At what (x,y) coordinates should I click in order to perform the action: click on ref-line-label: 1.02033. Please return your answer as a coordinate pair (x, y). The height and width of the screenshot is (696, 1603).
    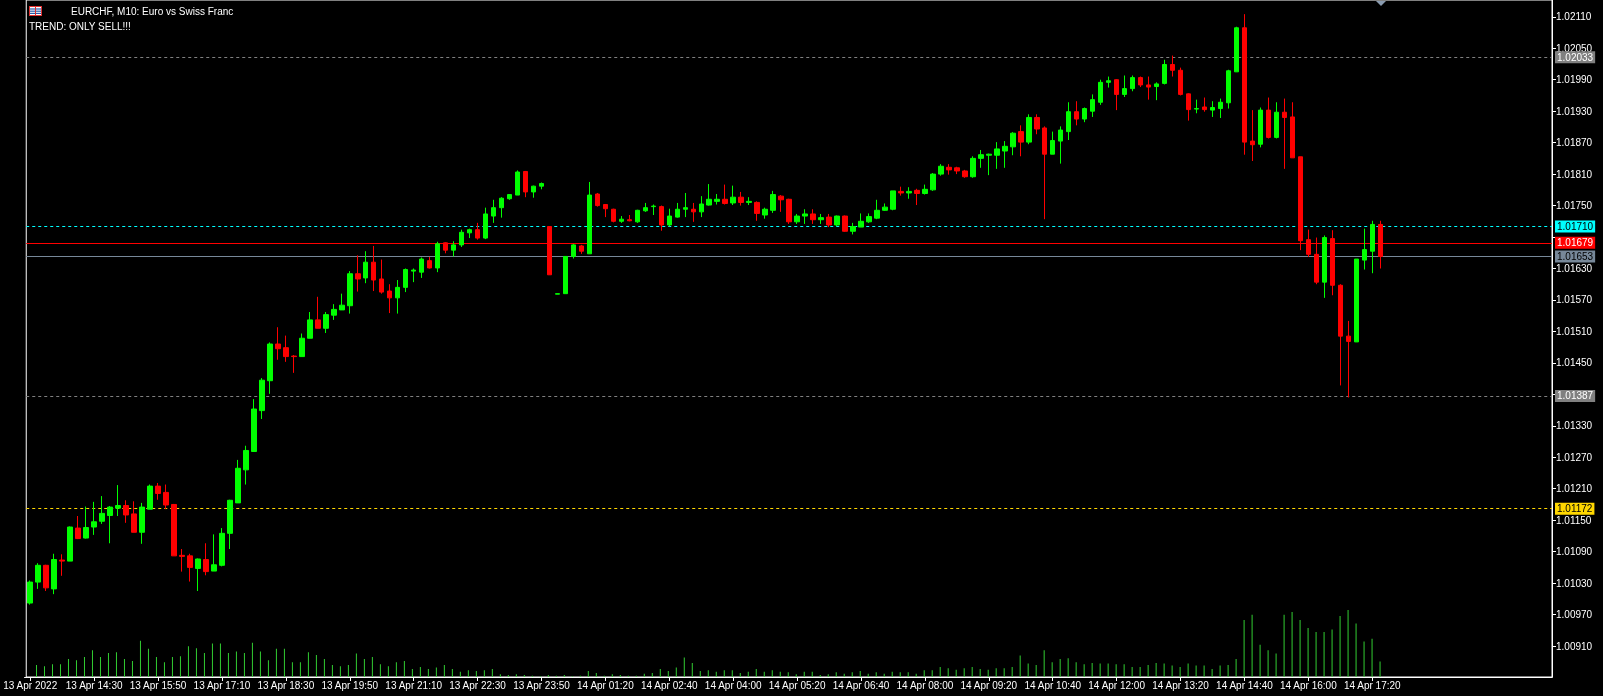
    Looking at the image, I should click on (1575, 57).